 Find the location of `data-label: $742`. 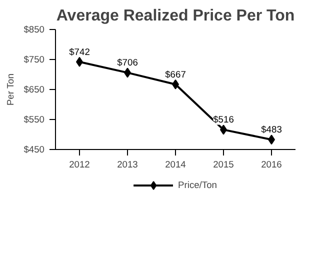

data-label: $742 is located at coordinates (79, 51).